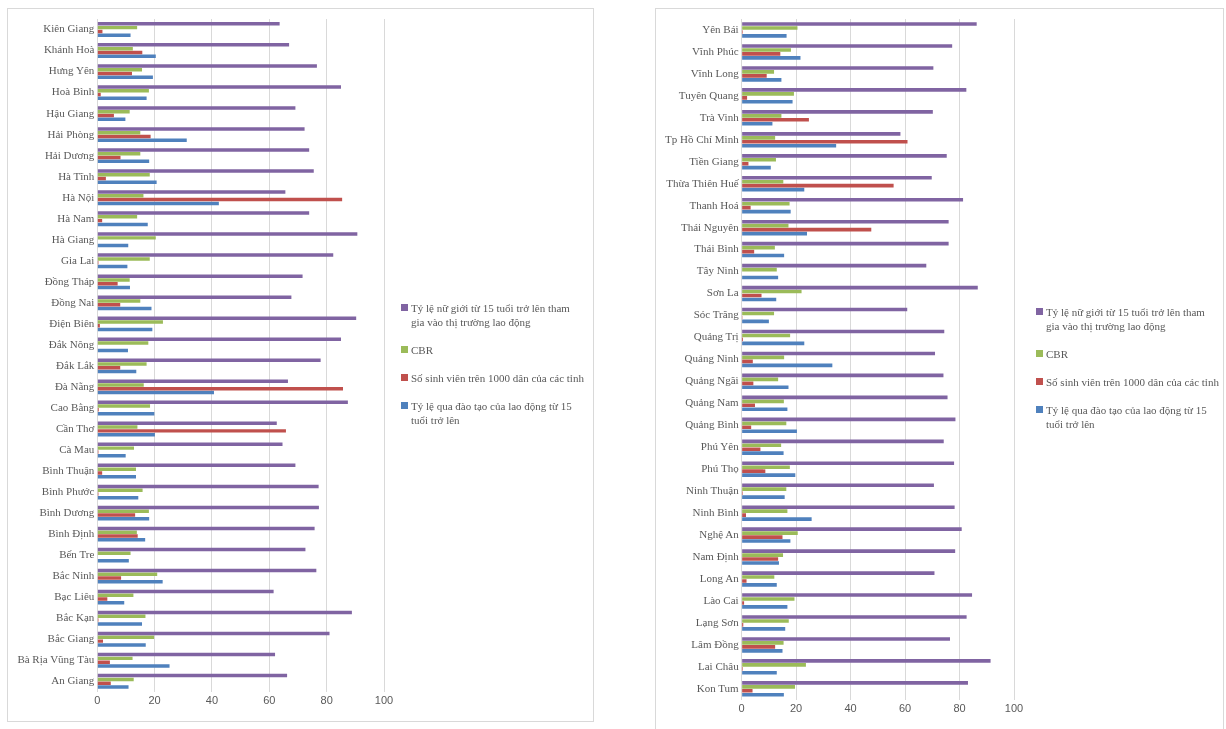 The image size is (1226, 729). Describe the element at coordinates (77, 259) in the screenshot. I see `y-tick-label: Gia Lai` at that location.